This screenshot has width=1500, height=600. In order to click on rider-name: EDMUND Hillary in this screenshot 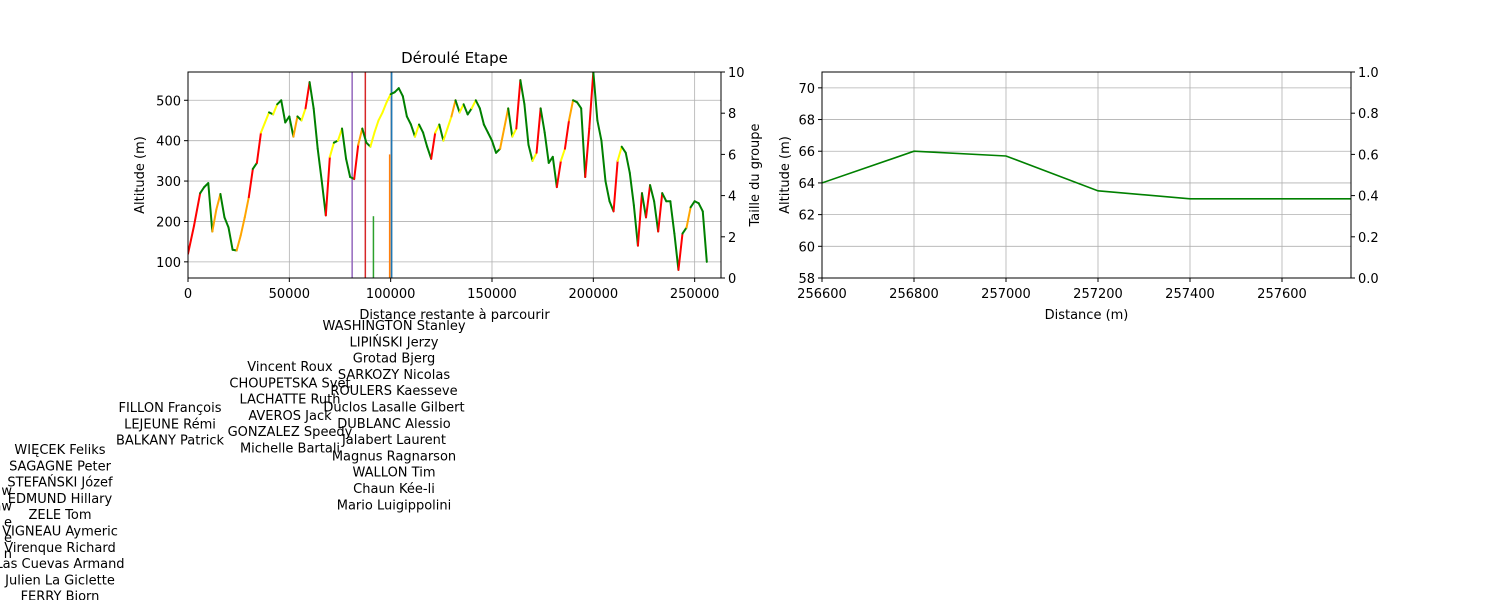, I will do `click(60, 499)`.